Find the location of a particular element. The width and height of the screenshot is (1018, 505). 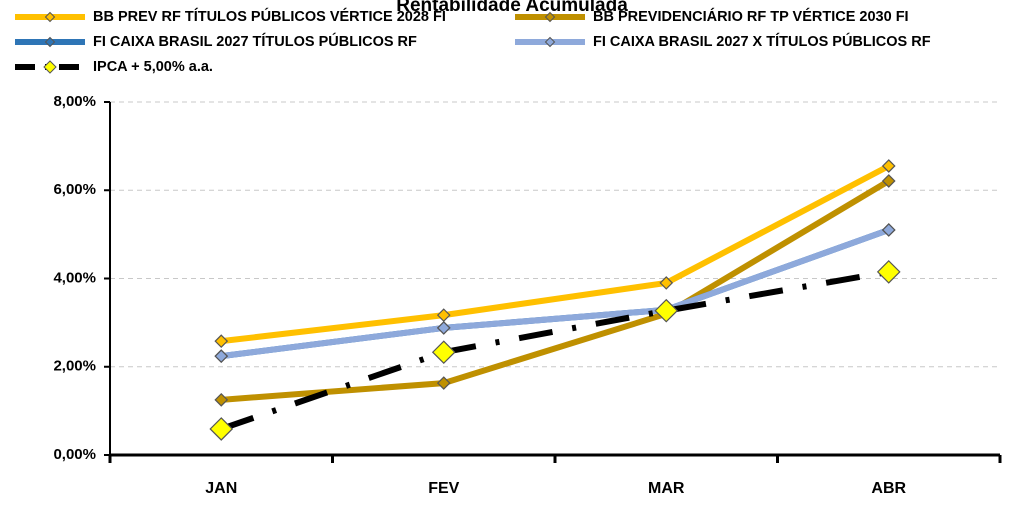

x-tick-label: FEV is located at coordinates (443, 488).